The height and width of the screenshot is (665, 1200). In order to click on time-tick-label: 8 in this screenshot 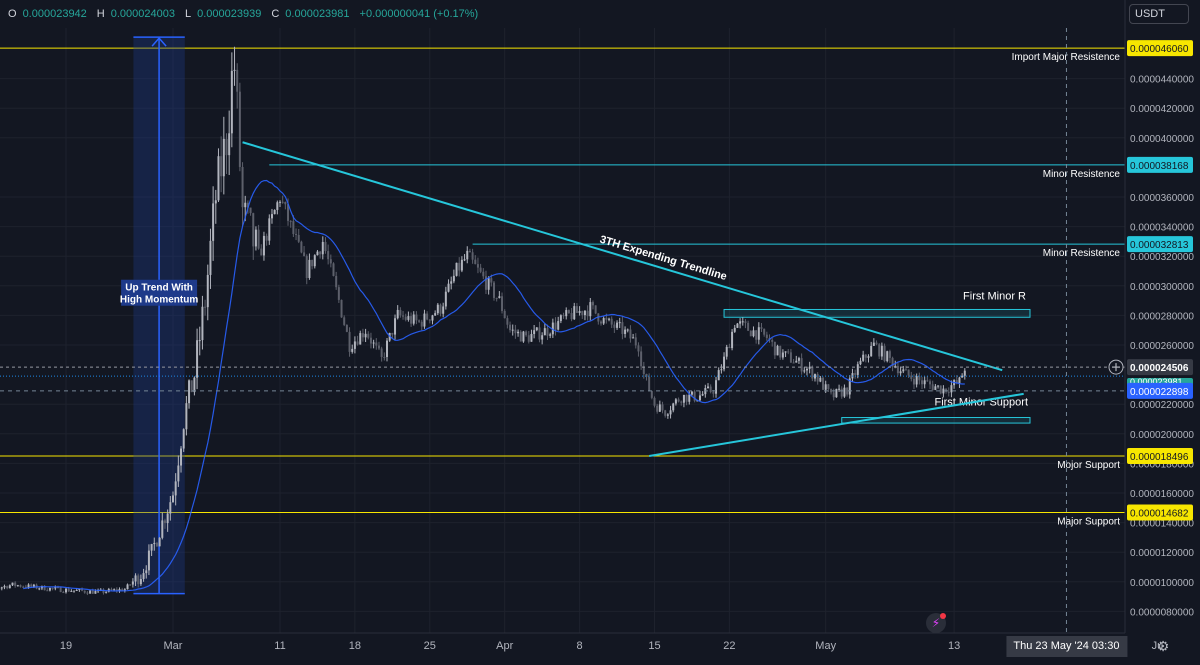, I will do `click(580, 646)`.